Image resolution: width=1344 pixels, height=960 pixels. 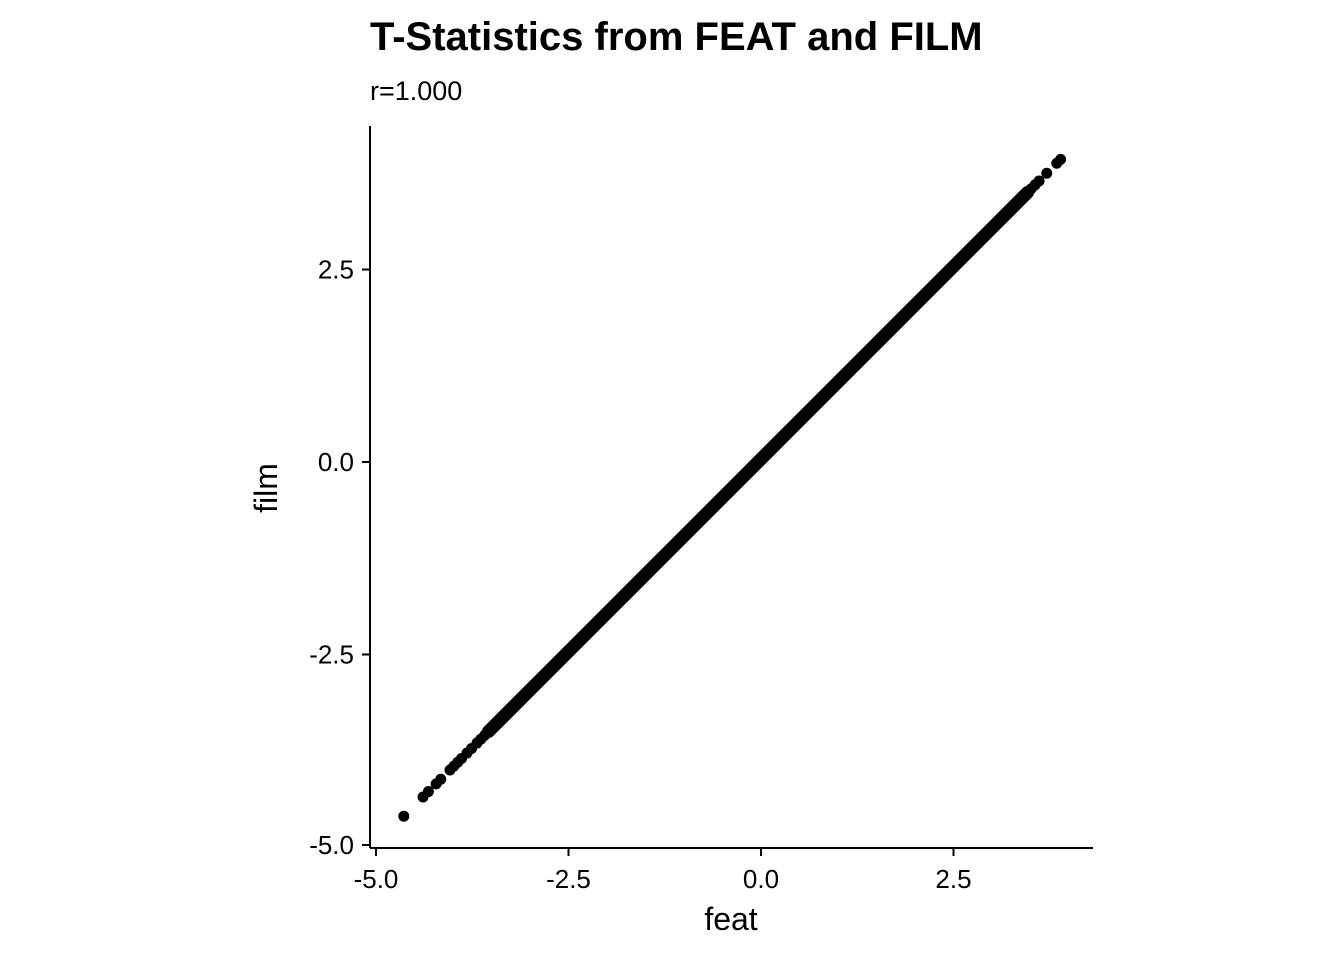 I want to click on x-tick-label: 0.0, so click(x=761, y=879).